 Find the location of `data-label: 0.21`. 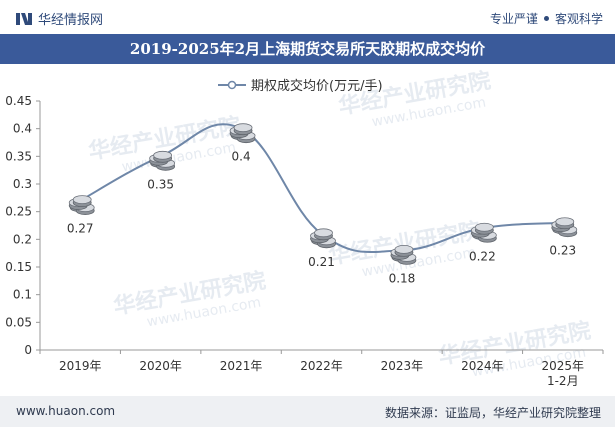

data-label: 0.21 is located at coordinates (321, 262).